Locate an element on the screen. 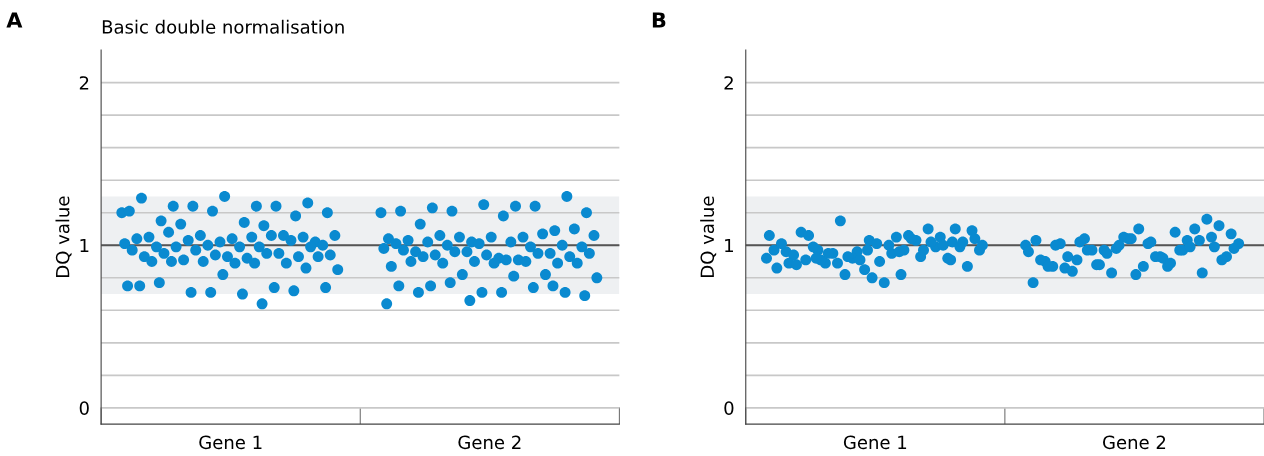 This screenshot has width=1264, height=456. text: B is located at coordinates (659, 20).